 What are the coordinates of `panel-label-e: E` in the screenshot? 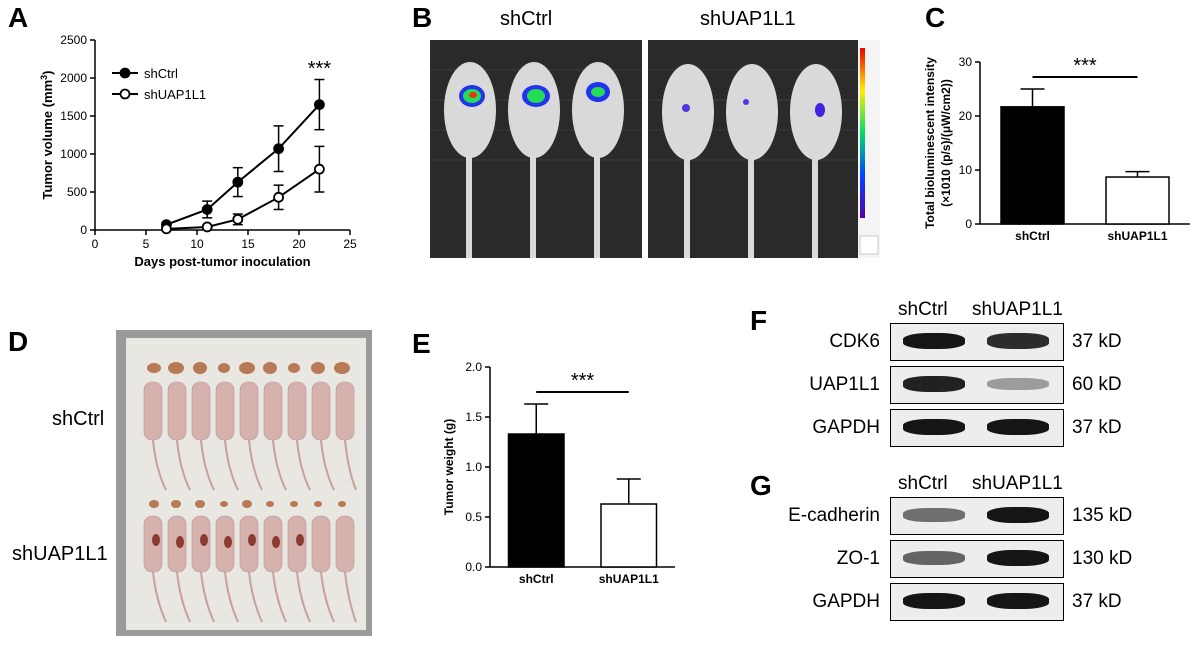 It's located at (421, 343).